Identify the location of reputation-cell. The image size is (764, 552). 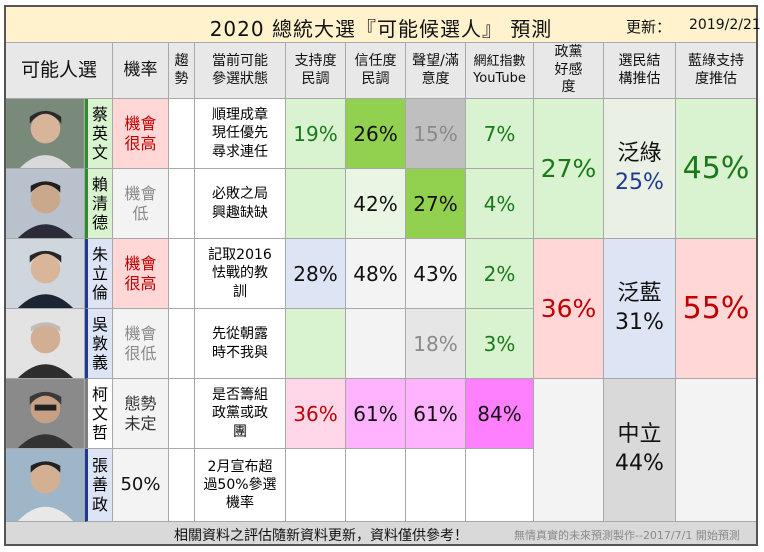
(436, 485).